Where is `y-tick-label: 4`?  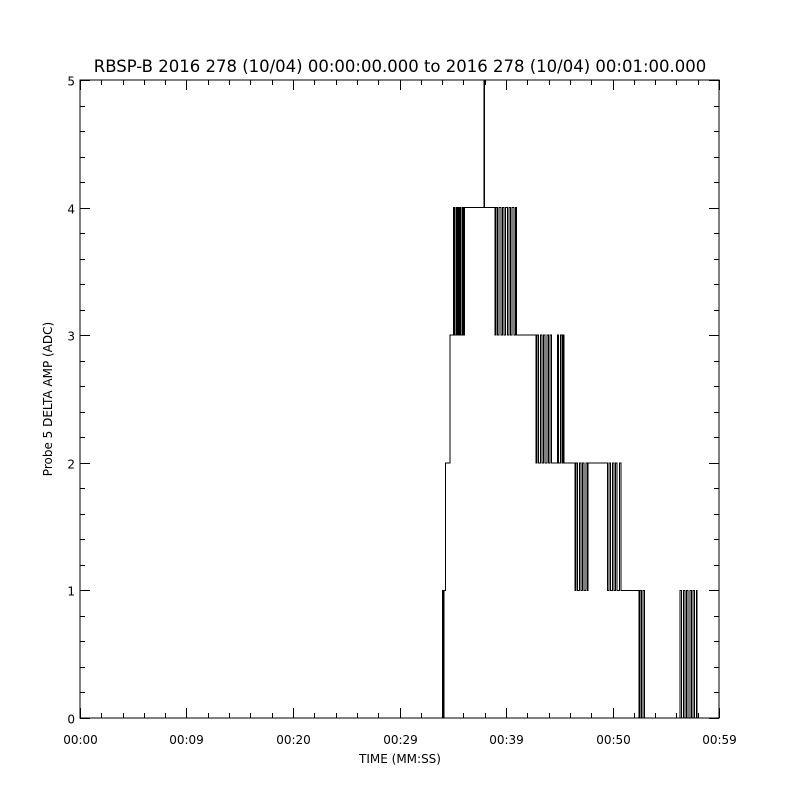 y-tick-label: 4 is located at coordinates (71, 210).